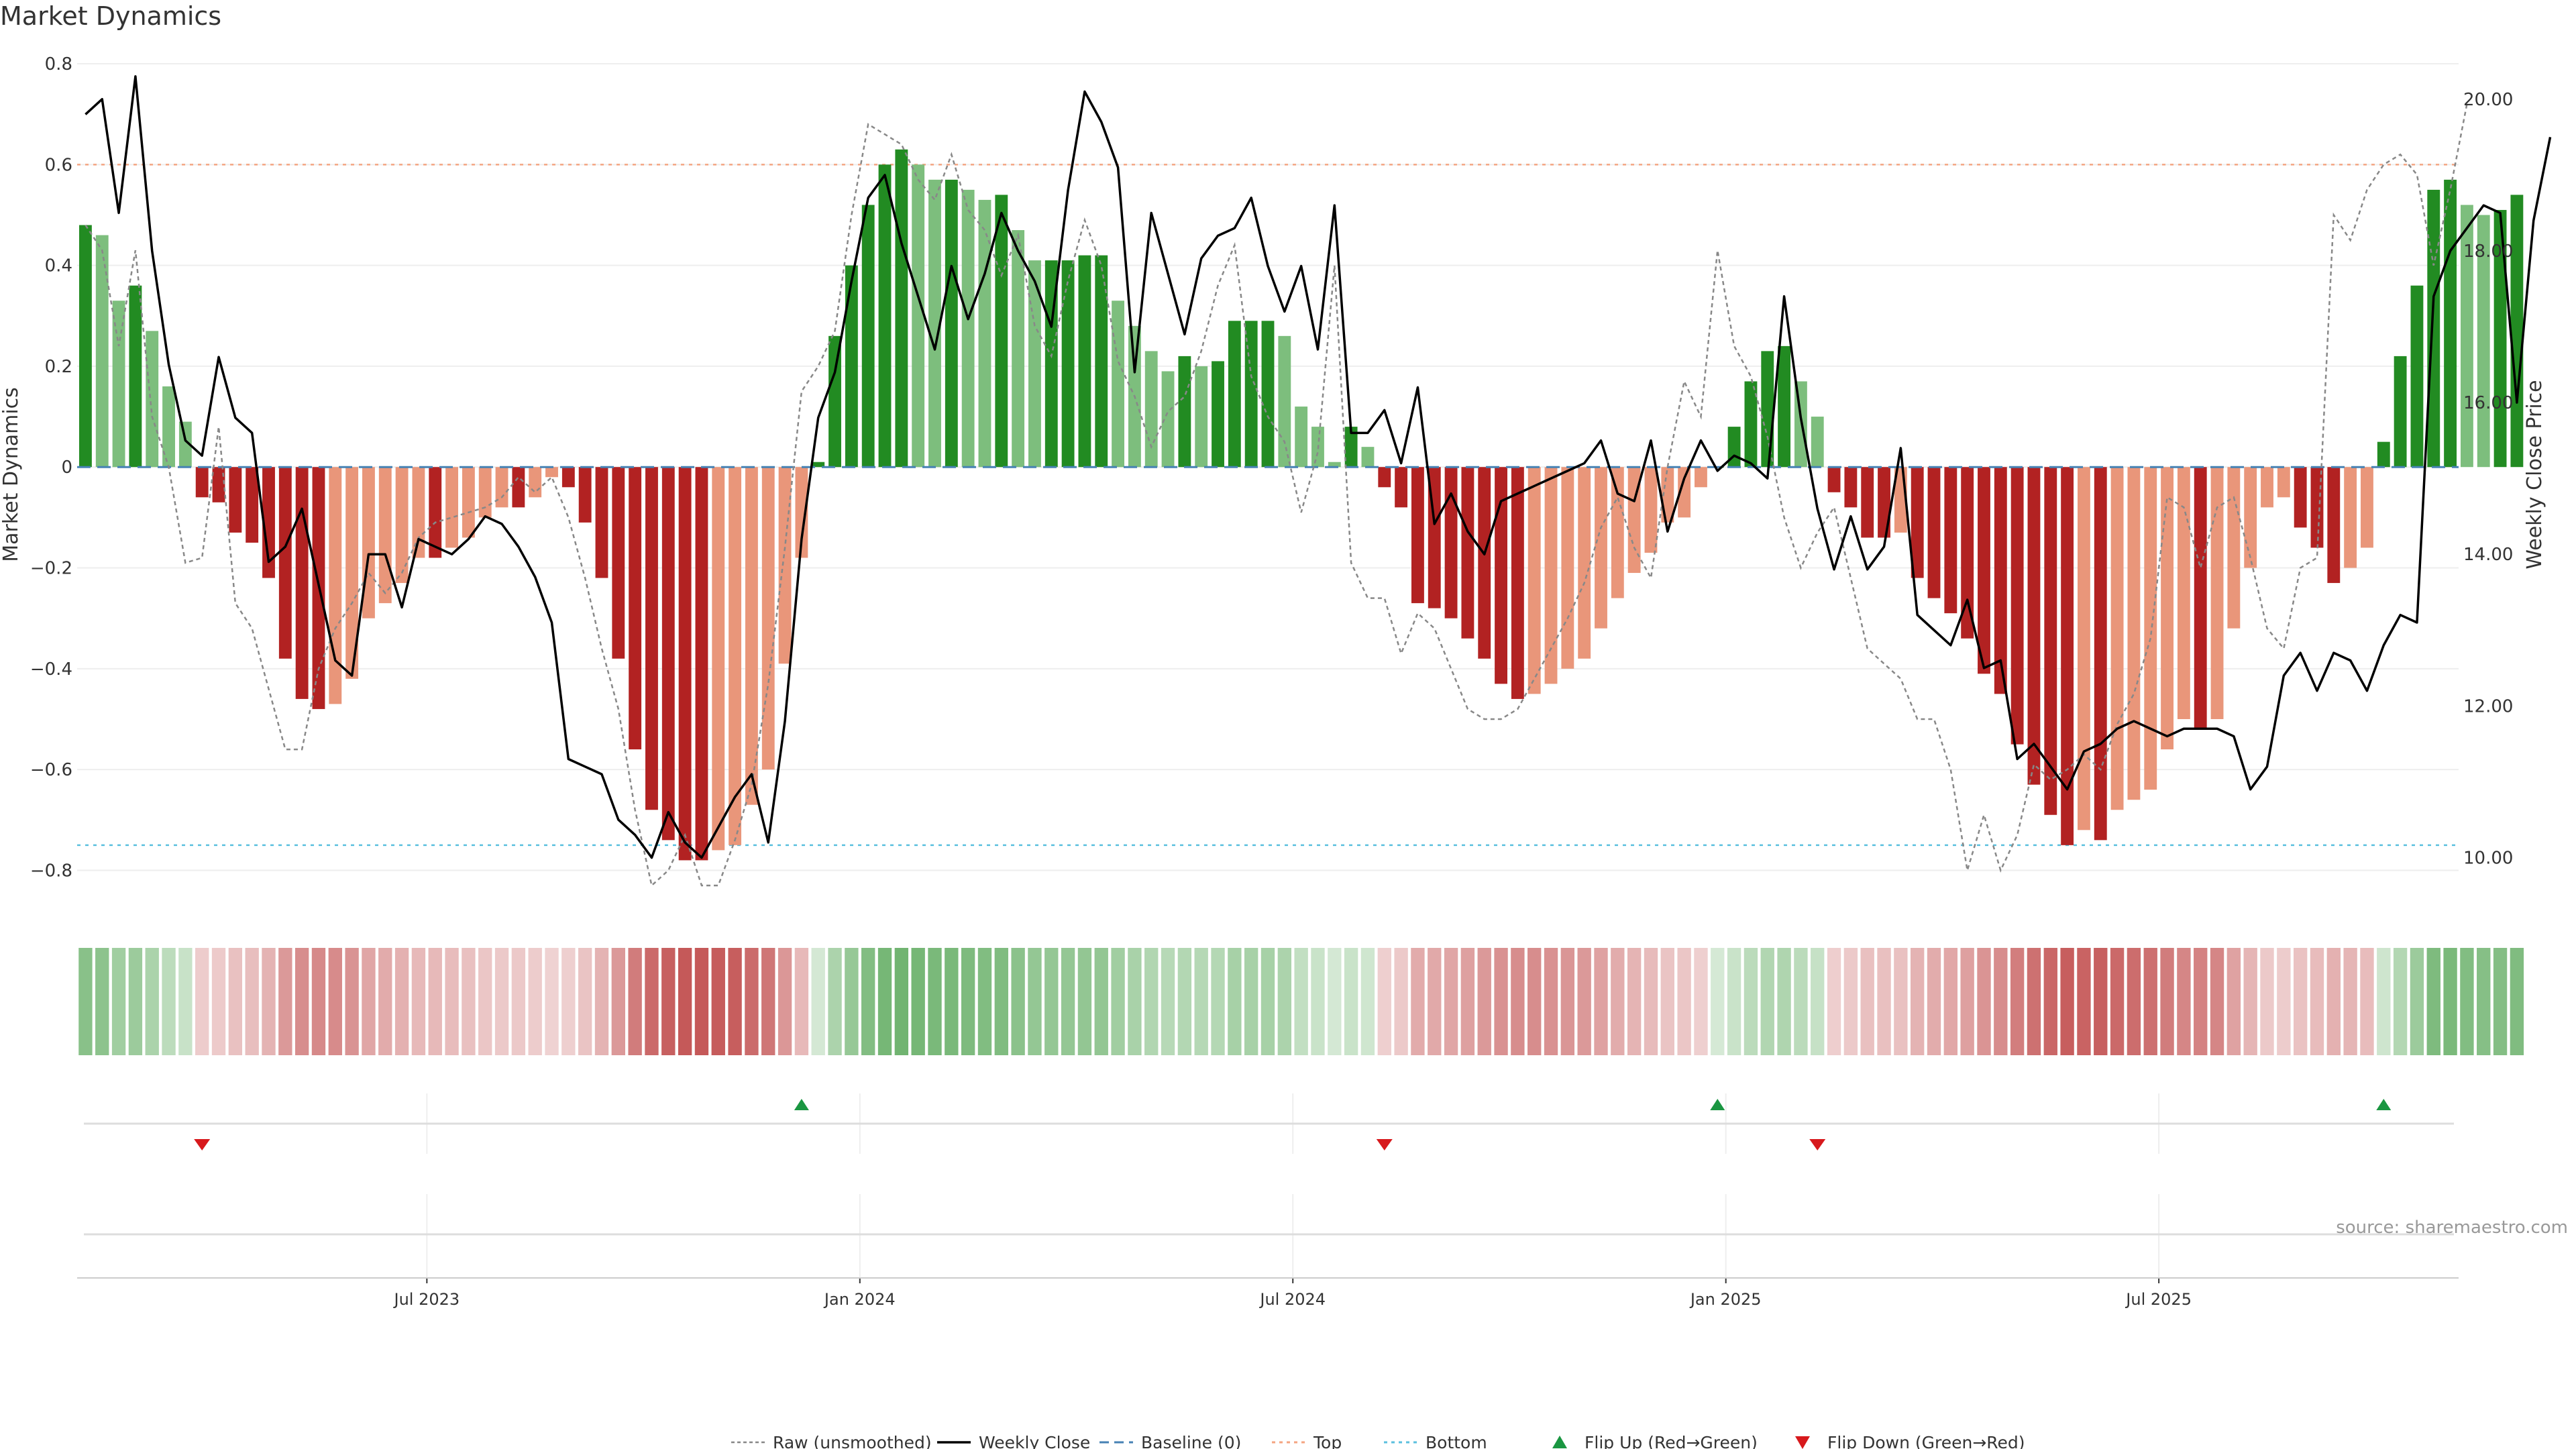 Image resolution: width=2576 pixels, height=1449 pixels. Describe the element at coordinates (1456, 1441) in the screenshot. I see `legend-label: Bottom` at that location.